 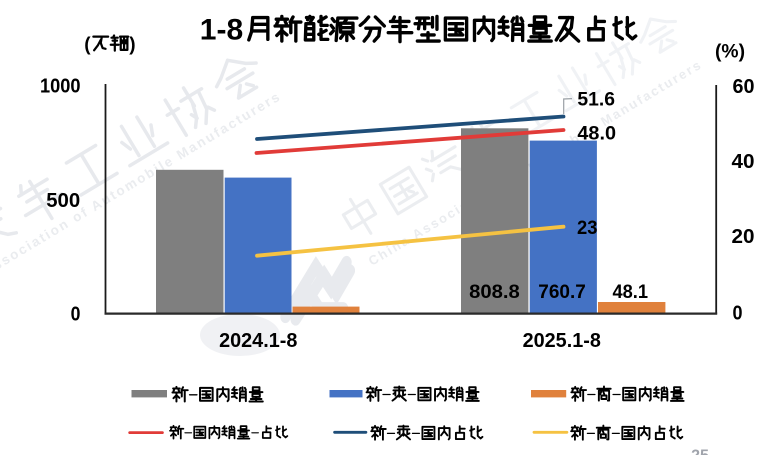 What do you see at coordinates (221, 30) in the screenshot?
I see `svg-text: 1-8` at bounding box center [221, 30].